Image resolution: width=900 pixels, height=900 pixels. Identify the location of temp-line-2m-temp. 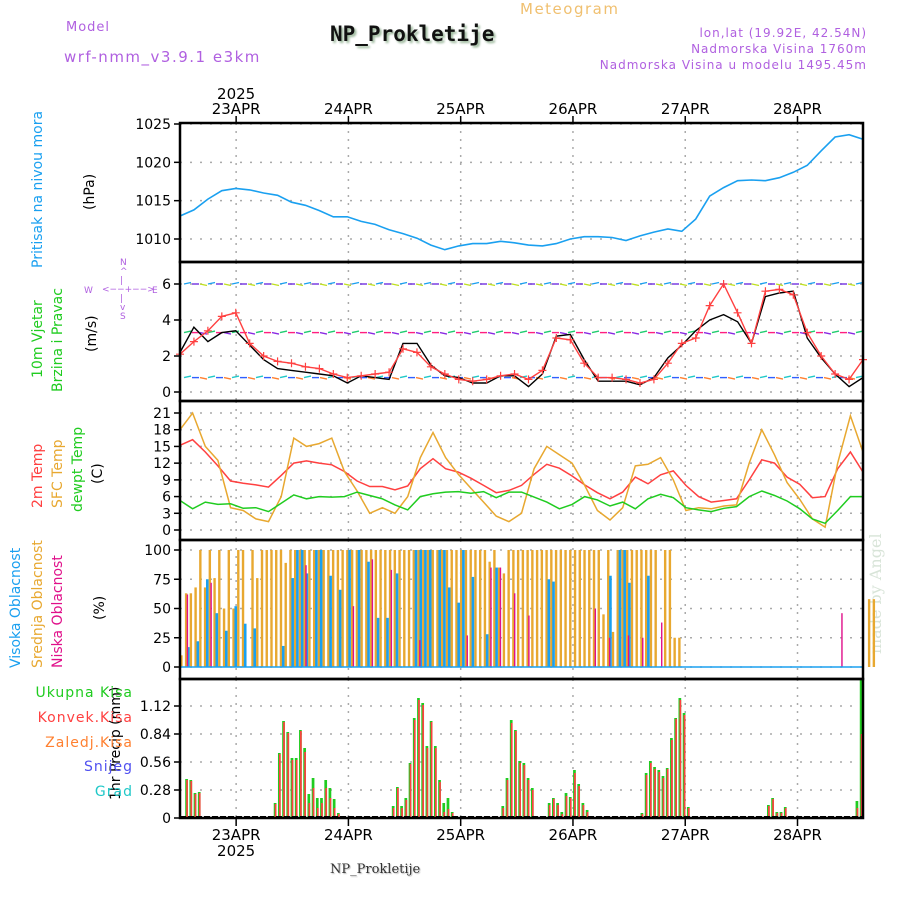
(521, 470).